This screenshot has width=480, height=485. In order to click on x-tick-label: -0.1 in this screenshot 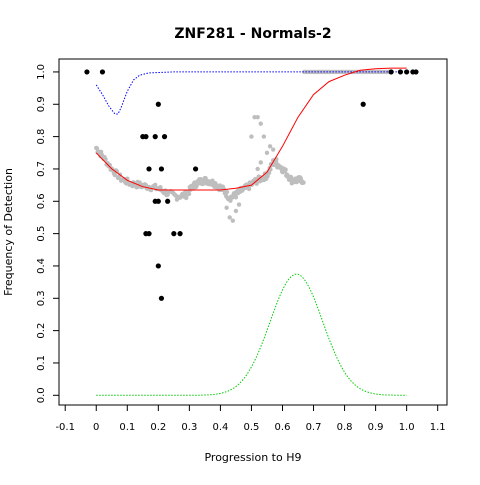, I will do `click(65, 427)`.